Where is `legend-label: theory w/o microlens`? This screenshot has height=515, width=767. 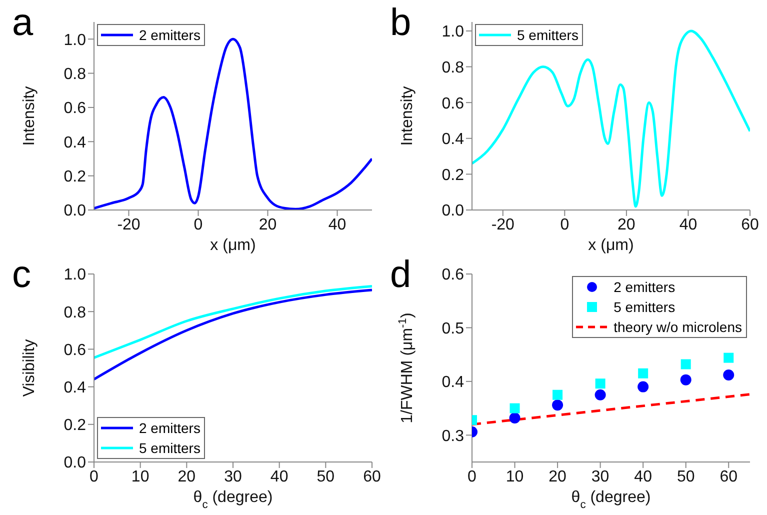
legend-label: theory w/o microlens is located at coordinates (678, 327).